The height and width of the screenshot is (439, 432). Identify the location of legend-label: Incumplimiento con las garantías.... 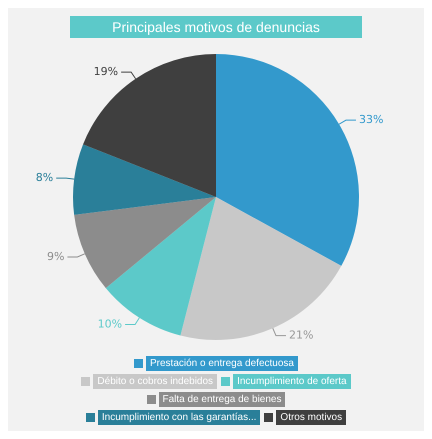
(179, 417).